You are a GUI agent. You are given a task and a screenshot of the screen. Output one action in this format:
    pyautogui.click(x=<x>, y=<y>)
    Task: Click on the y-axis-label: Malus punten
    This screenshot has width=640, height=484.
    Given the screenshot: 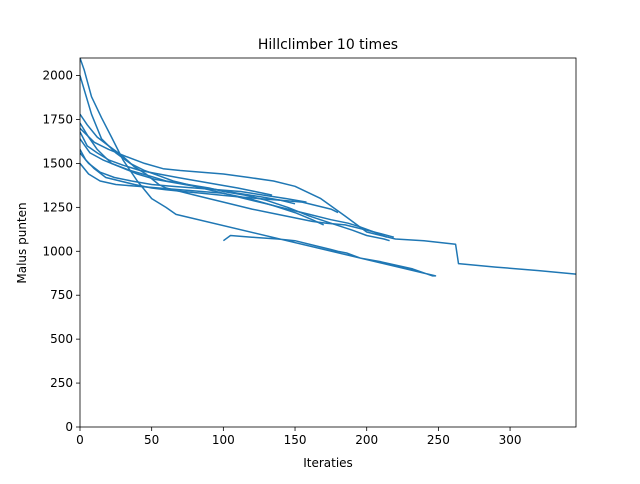 What is the action you would take?
    pyautogui.click(x=22, y=242)
    